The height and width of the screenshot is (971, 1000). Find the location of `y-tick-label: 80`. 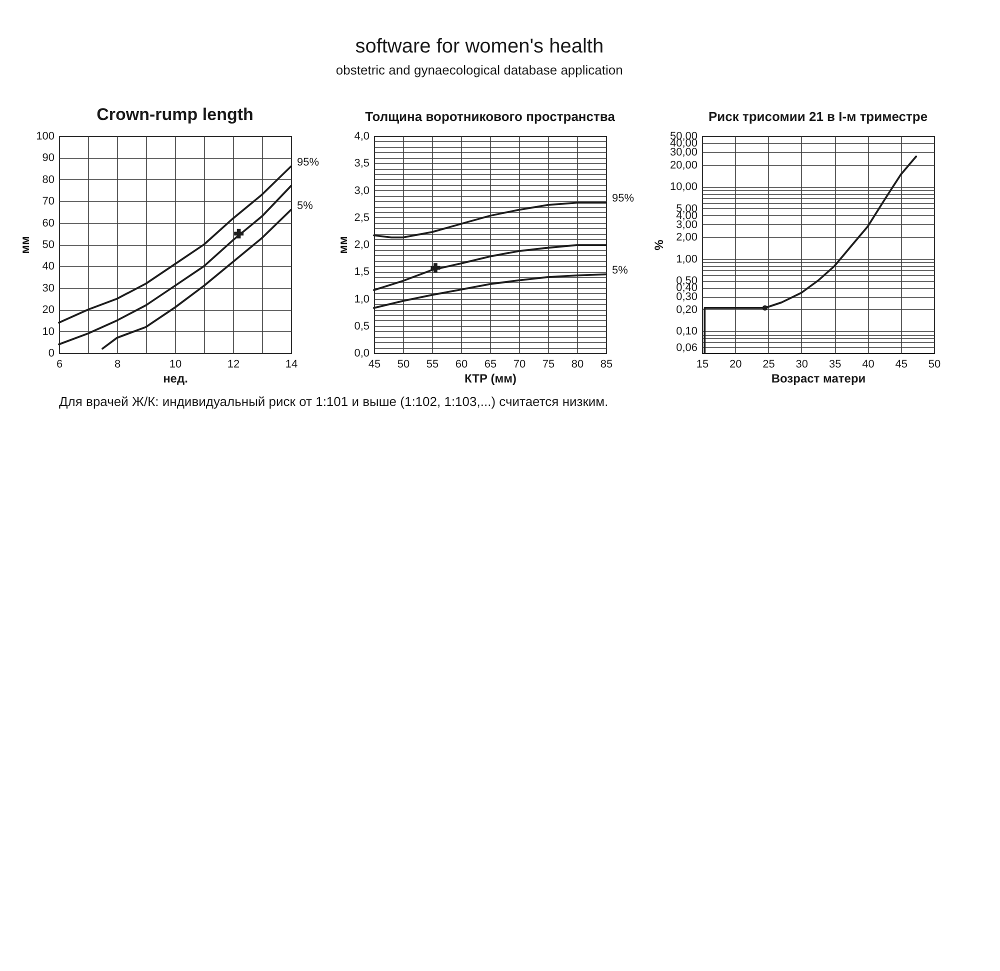

y-tick-label: 80 is located at coordinates (48, 180).